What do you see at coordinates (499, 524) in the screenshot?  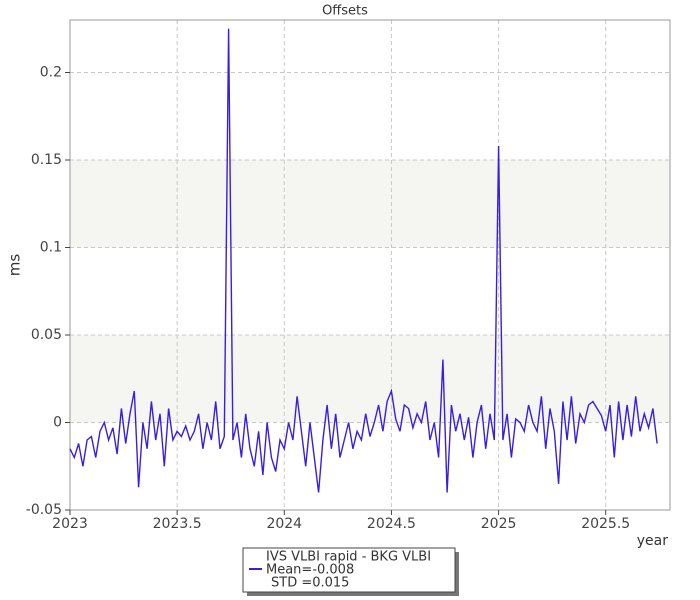 I see `x-tick-label: 2025` at bounding box center [499, 524].